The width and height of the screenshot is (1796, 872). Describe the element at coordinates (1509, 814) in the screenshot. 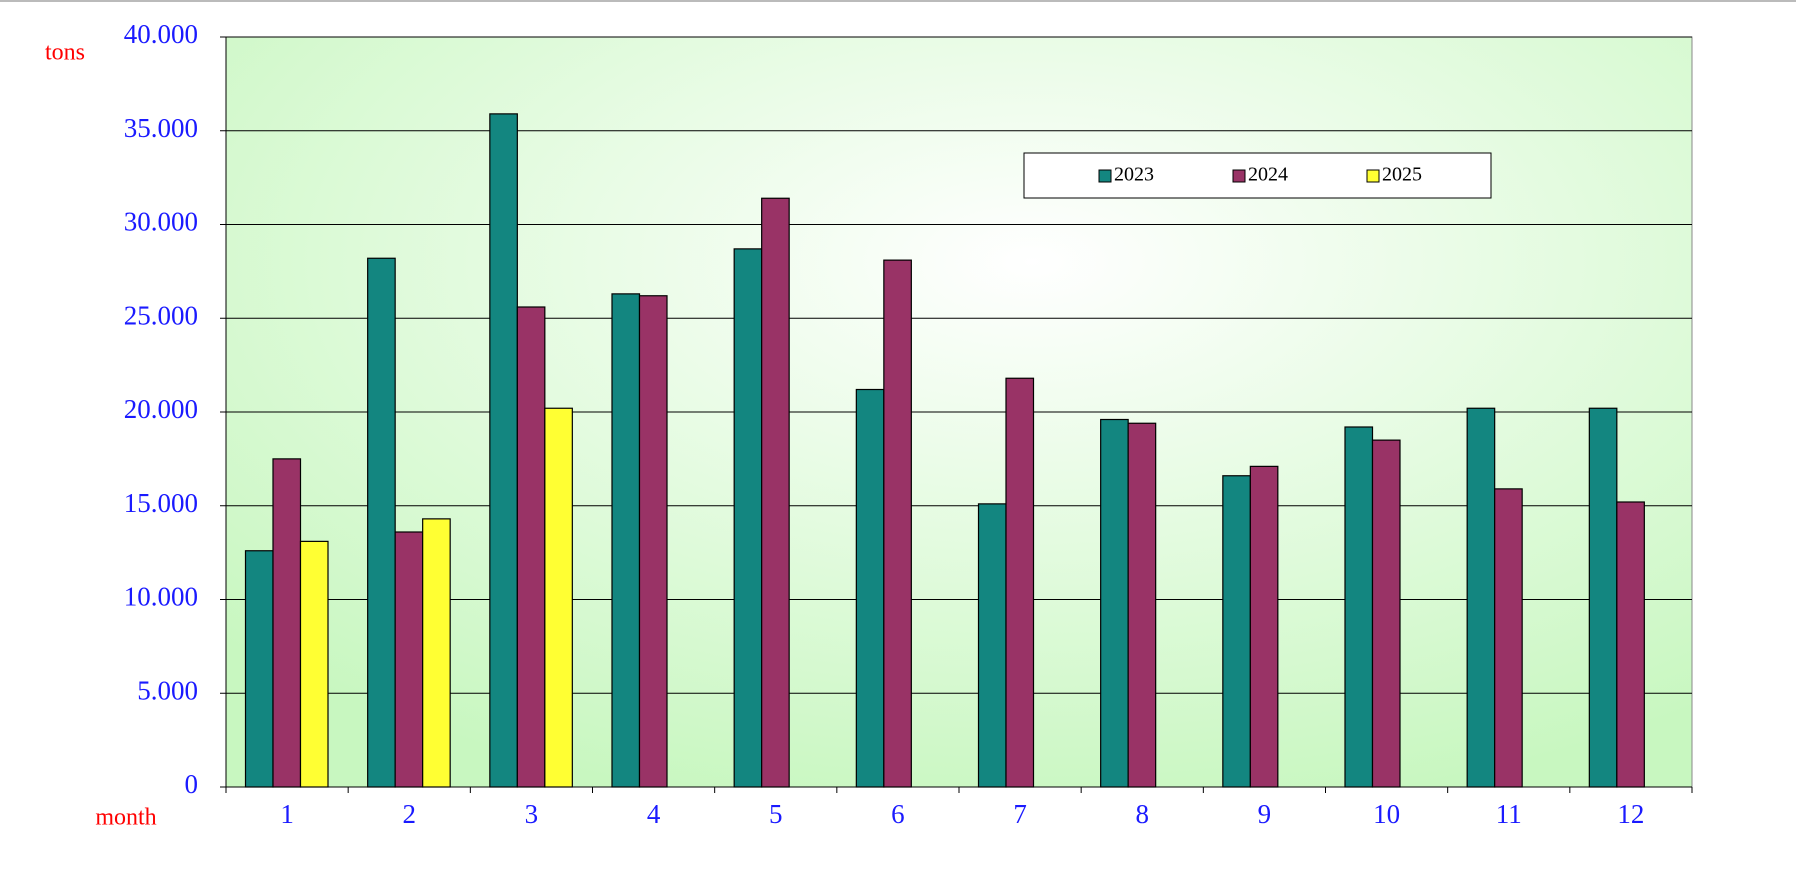

I see `x-tick-label: 11` at that location.